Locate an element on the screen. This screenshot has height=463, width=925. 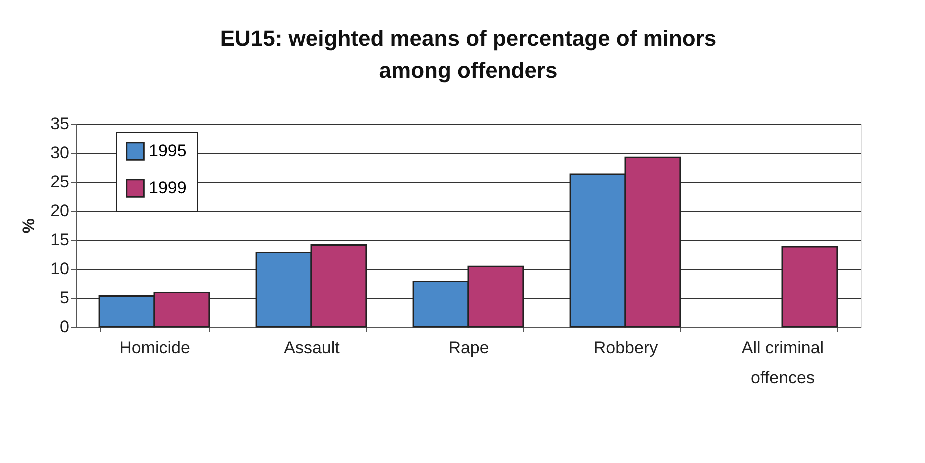
chart-title: EU15: weighted means of percentage of minors among offenders is located at coordinates (468, 54).